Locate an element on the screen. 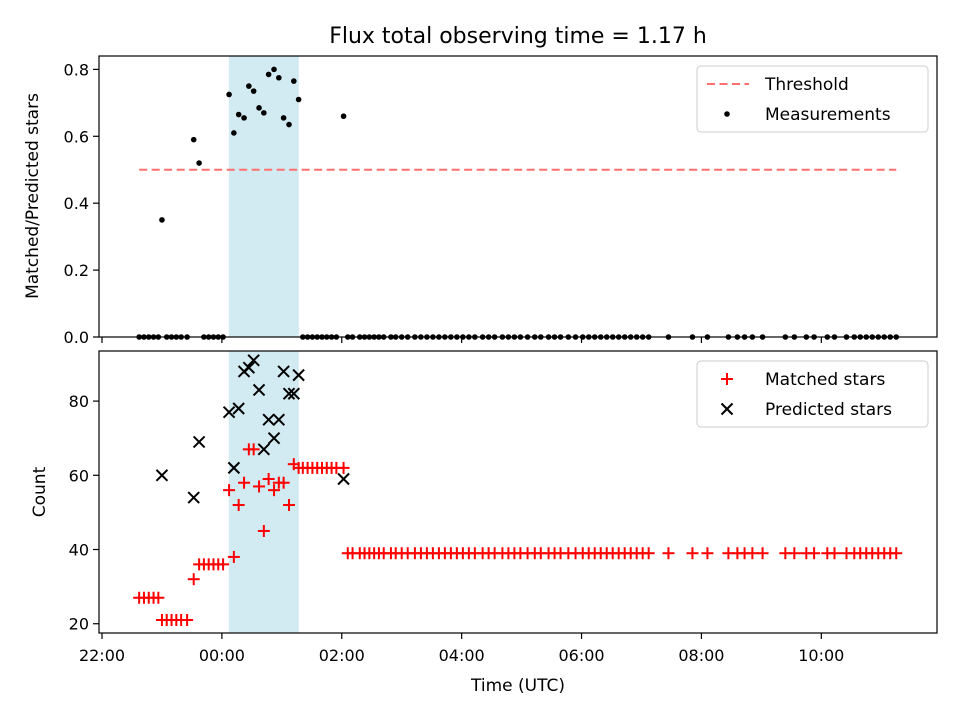  x-tick-label: 08:00 is located at coordinates (701, 655).